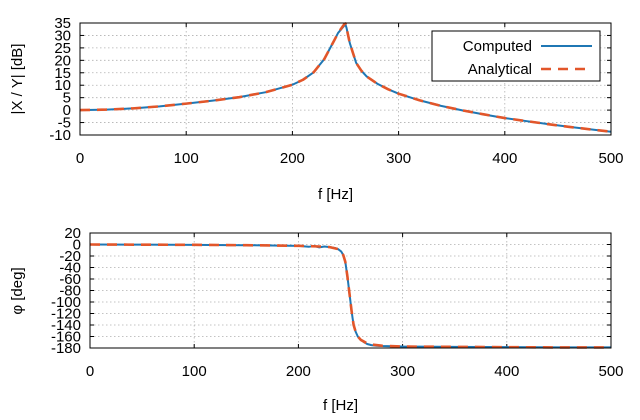 This screenshot has width=640, height=420. Describe the element at coordinates (62, 85) in the screenshot. I see `y-tick-label: 10` at that location.